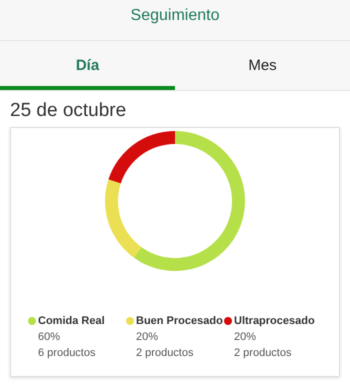  Describe the element at coordinates (72, 321) in the screenshot. I see `legend-label: Comida Real` at that location.